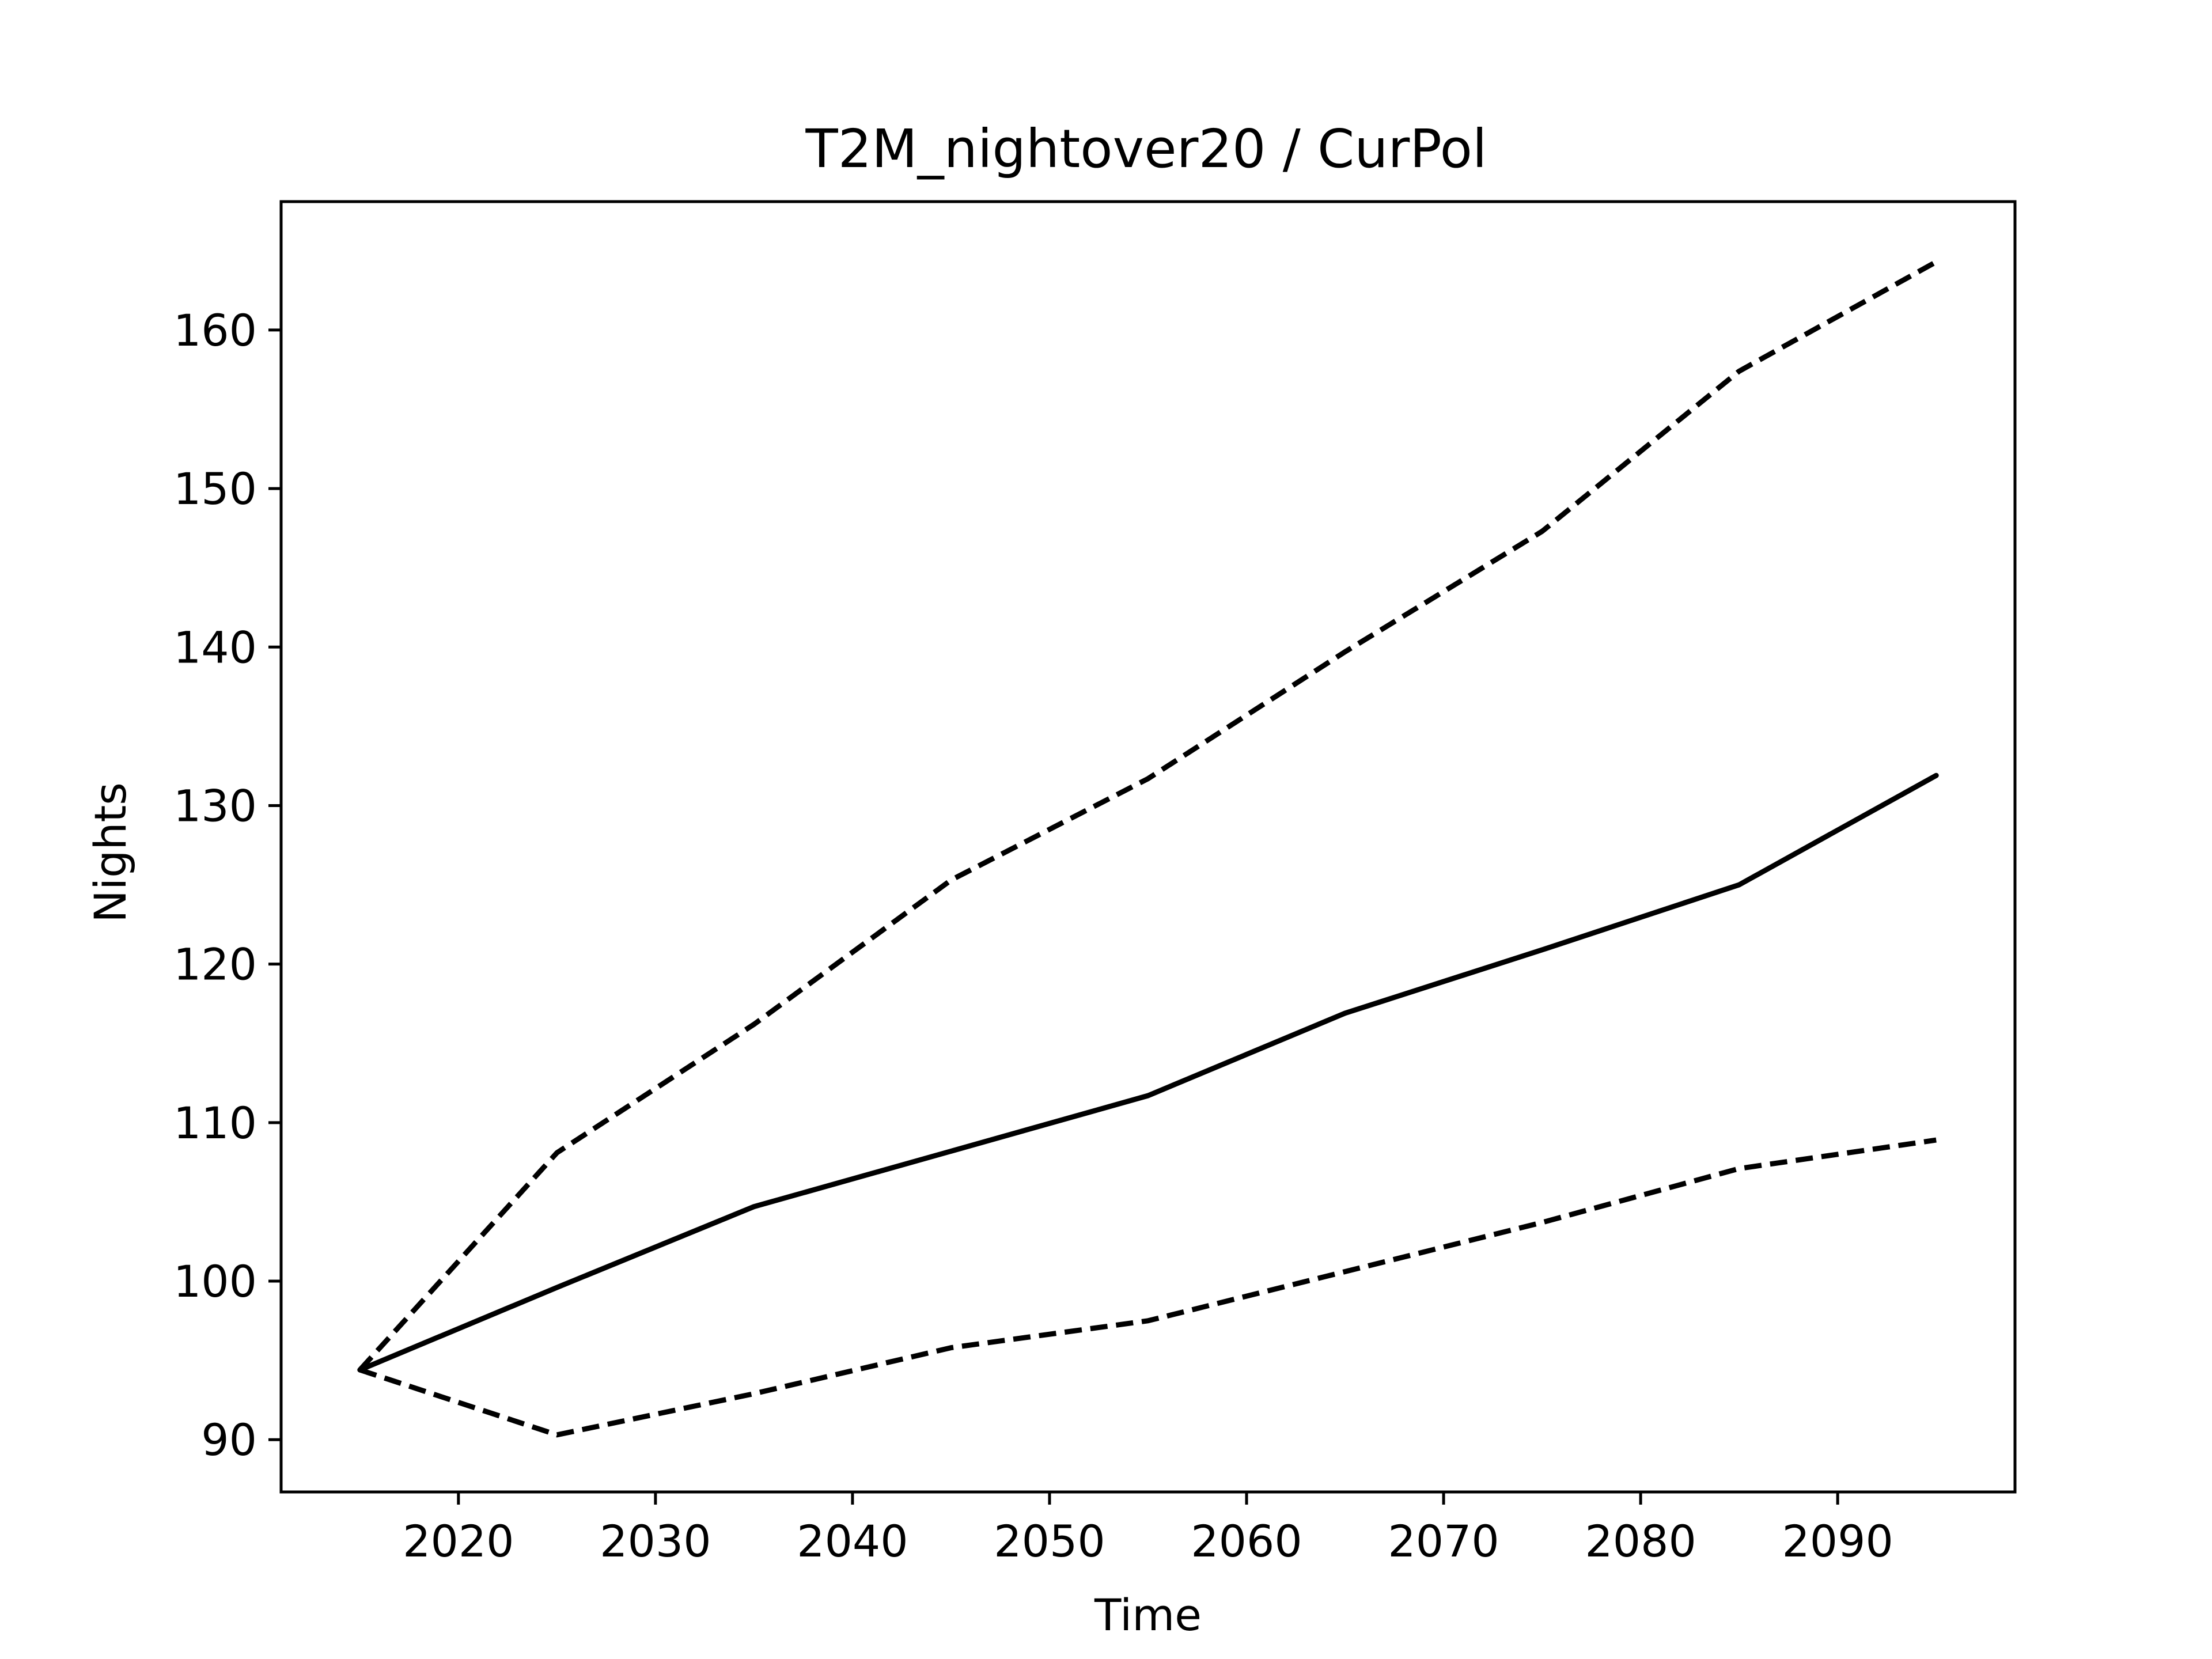 This screenshot has width=2212, height=1659. I want to click on x-tick-label: 2080, so click(1640, 1541).